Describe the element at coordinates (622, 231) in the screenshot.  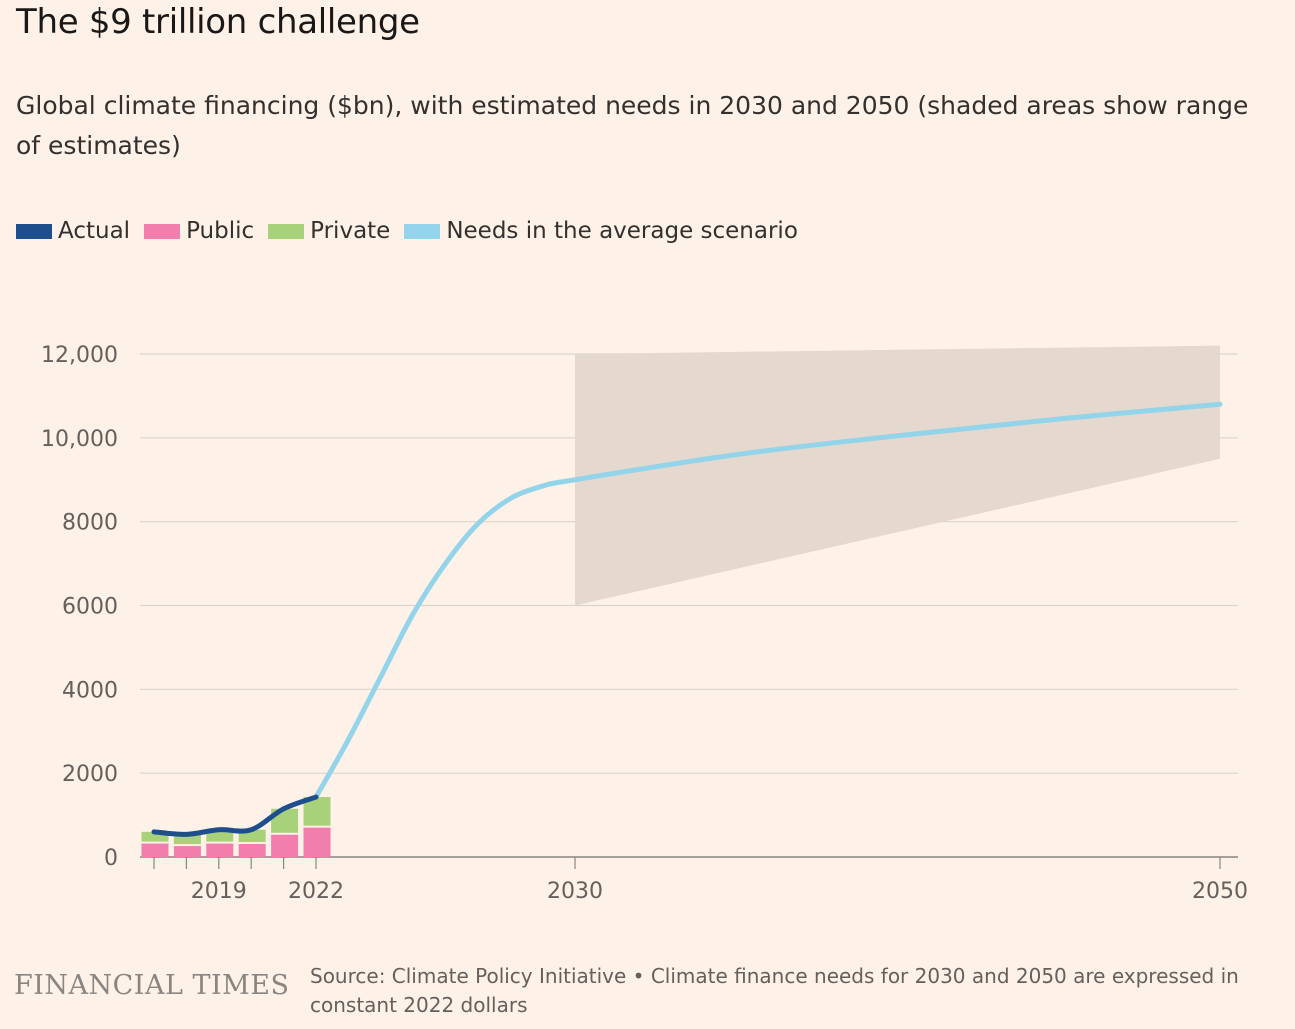
I see `legend-label-needs: Needs in the average scenario` at that location.